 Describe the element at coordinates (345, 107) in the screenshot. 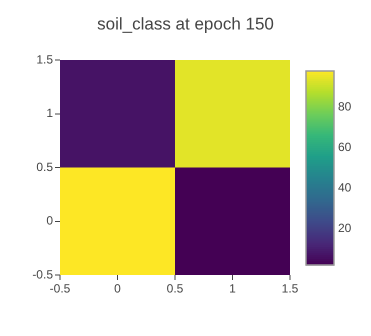

I see `color-bar-label: 80` at that location.